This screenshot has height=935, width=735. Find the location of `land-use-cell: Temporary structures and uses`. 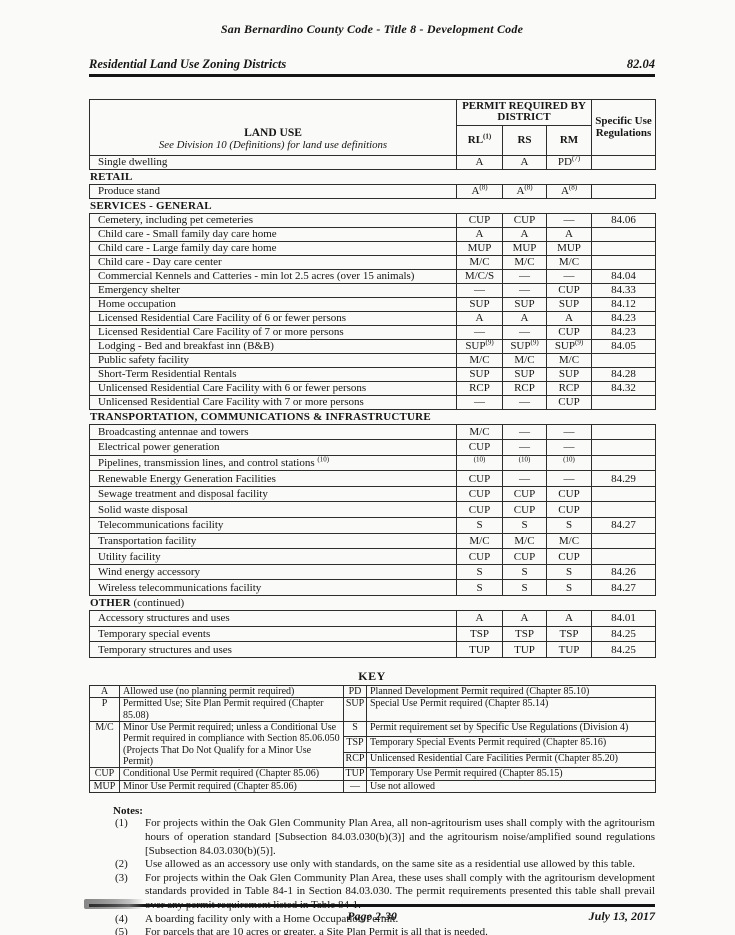

land-use-cell: Temporary structures and uses is located at coordinates (273, 649).